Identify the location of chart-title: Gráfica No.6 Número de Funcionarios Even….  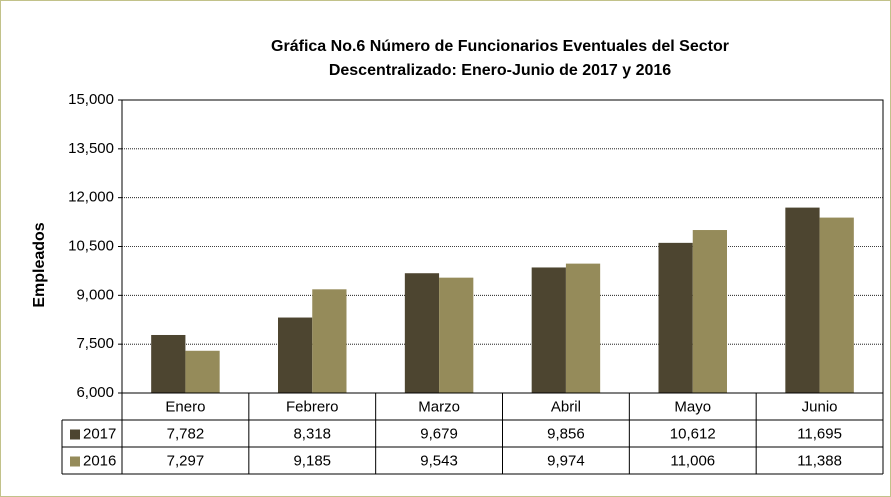
(500, 46).